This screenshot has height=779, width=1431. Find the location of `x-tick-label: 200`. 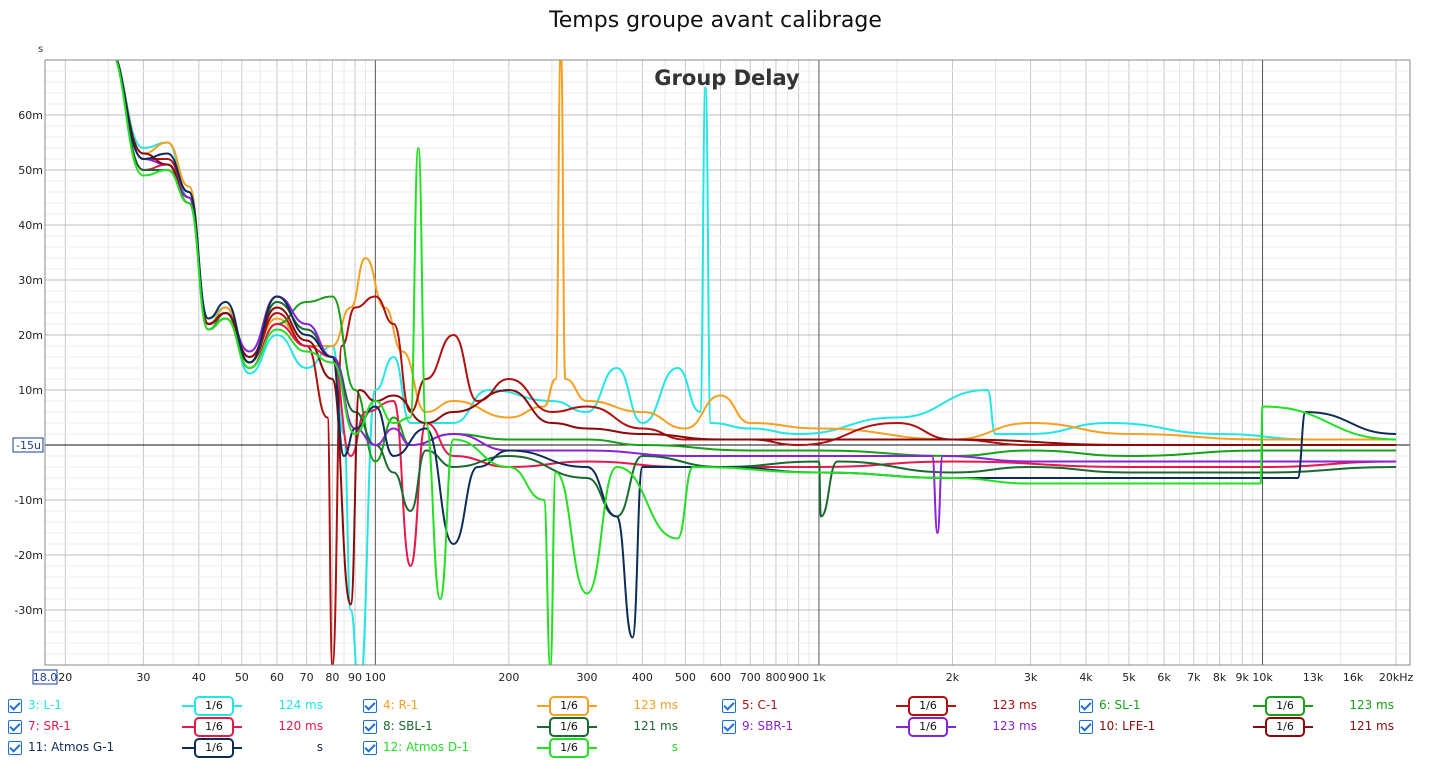

x-tick-label: 200 is located at coordinates (508, 677).